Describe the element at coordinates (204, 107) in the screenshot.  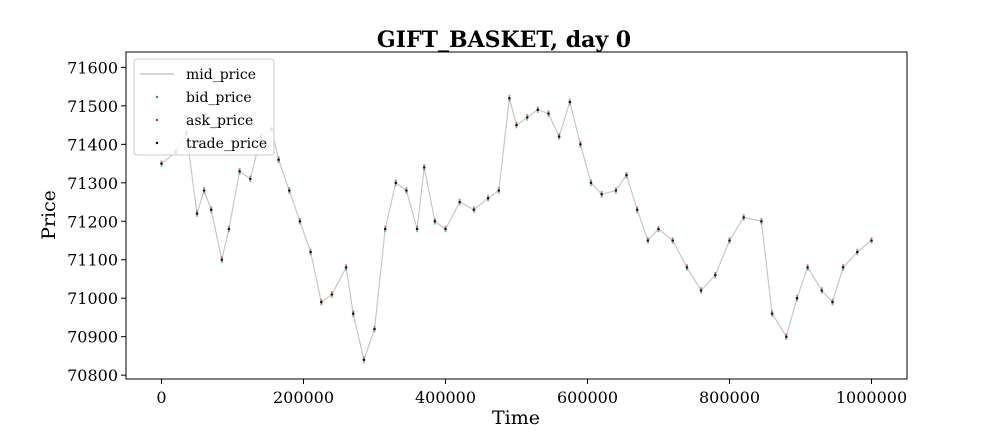
I see `legend-box` at that location.